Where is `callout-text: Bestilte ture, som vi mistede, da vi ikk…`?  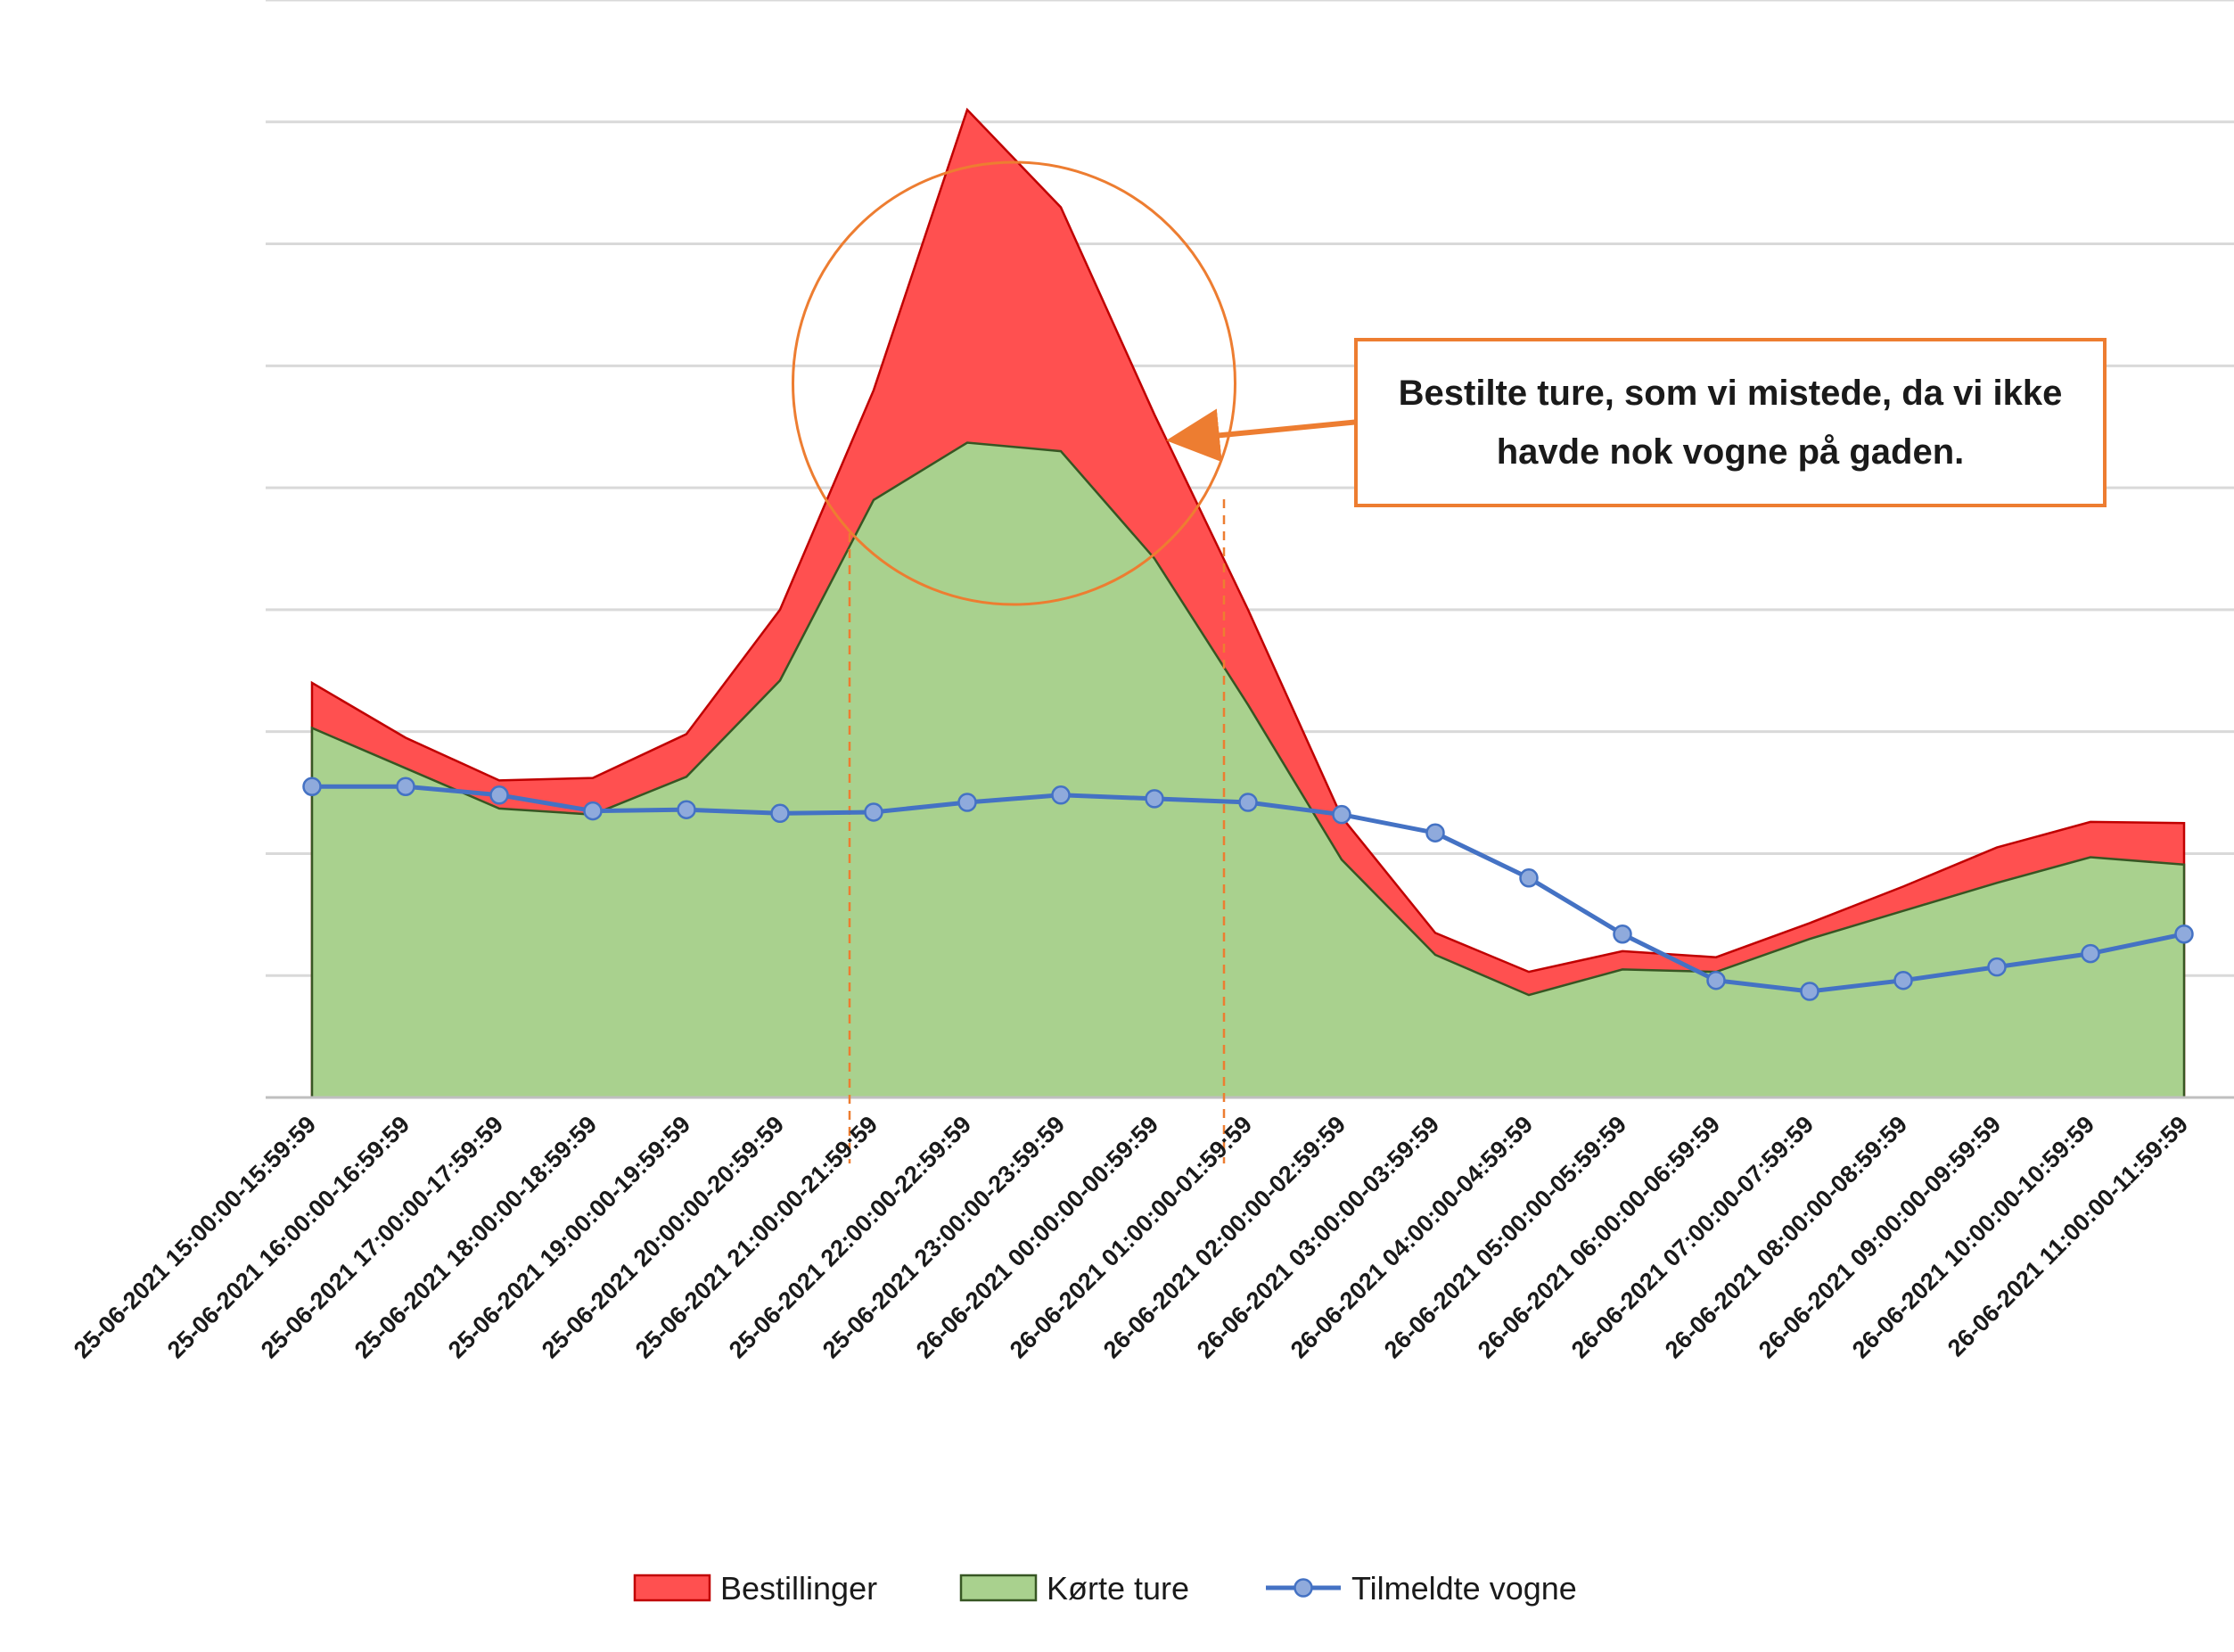 callout-text: Bestilte ture, som vi mistede, da vi ikk… is located at coordinates (1731, 423).